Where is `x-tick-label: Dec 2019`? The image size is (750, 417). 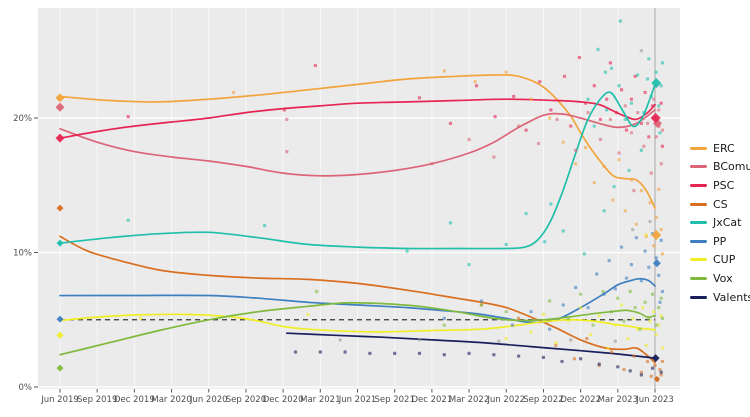 x-tick-label: Dec 2019 is located at coordinates (134, 400).